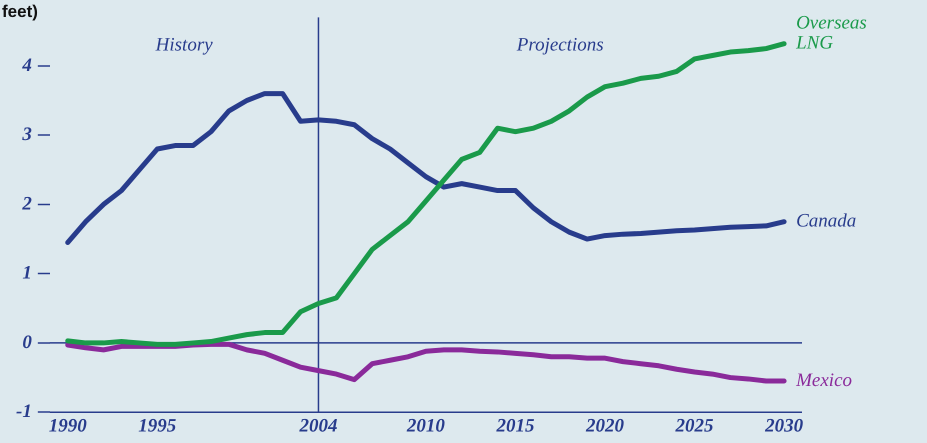  Describe the element at coordinates (560, 45) in the screenshot. I see `annotation: Projections` at that location.